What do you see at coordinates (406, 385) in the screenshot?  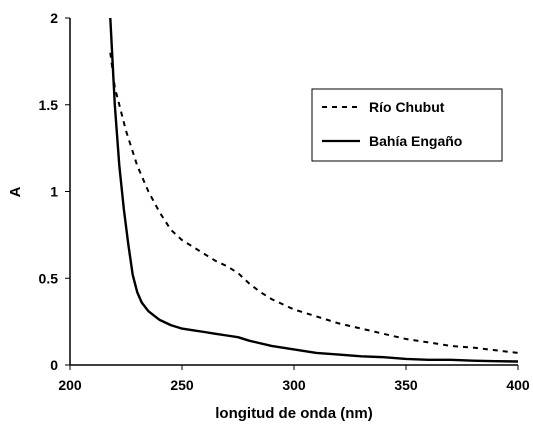 I see `x-tick-label: 350` at bounding box center [406, 385].